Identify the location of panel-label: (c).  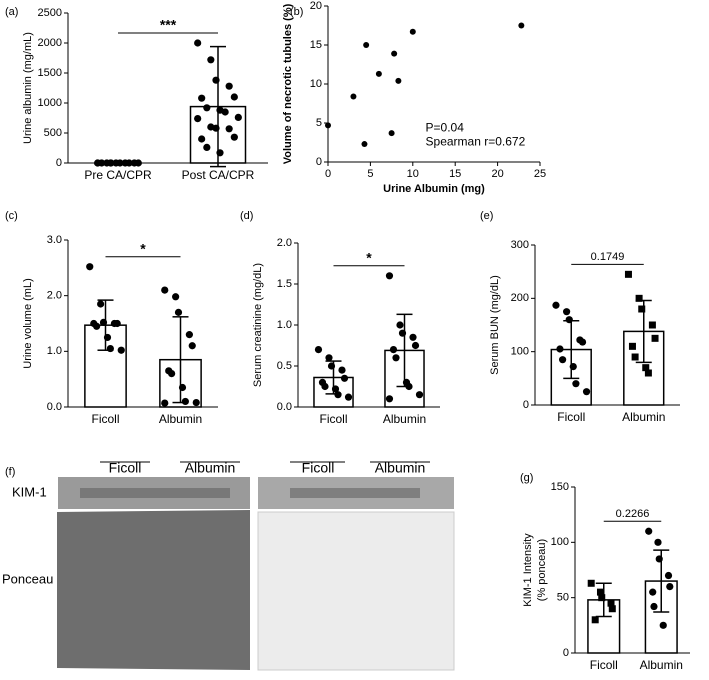
(11, 216).